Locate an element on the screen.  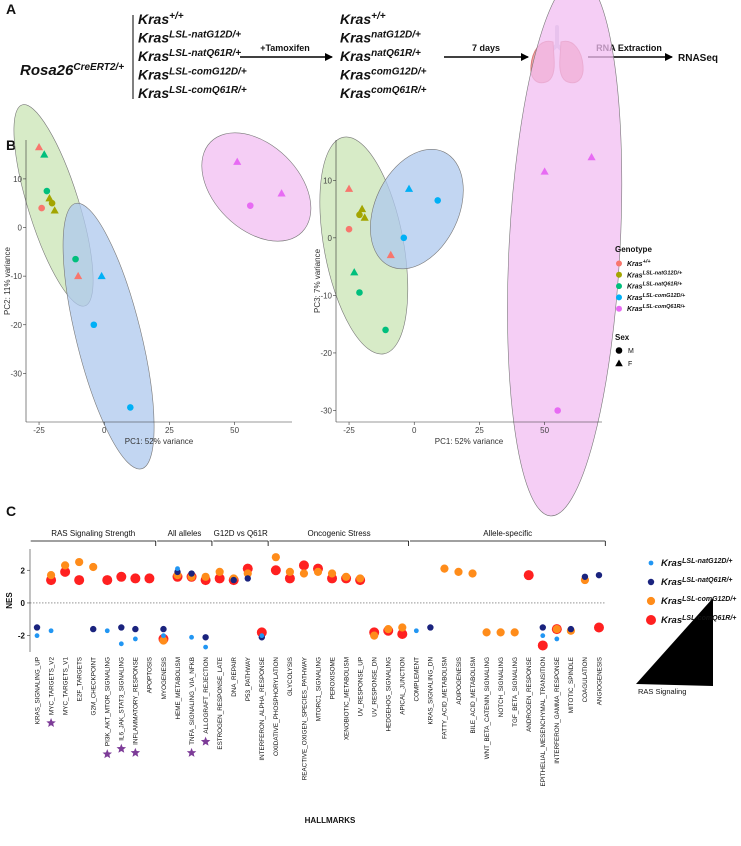
x-tick-label: ANGIOGENESIS is located at coordinates (599, 681).